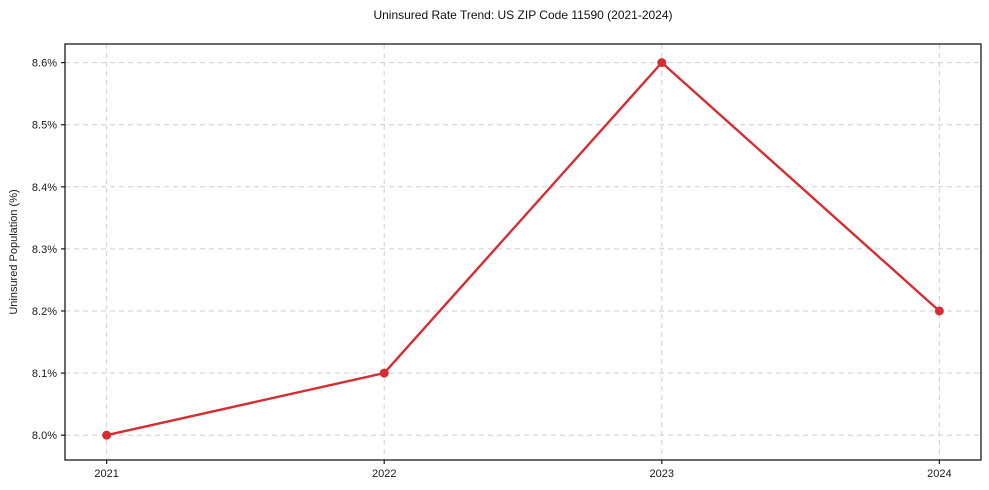 This screenshot has width=989, height=490. What do you see at coordinates (106, 474) in the screenshot?
I see `x-tick-label: 2021` at bounding box center [106, 474].